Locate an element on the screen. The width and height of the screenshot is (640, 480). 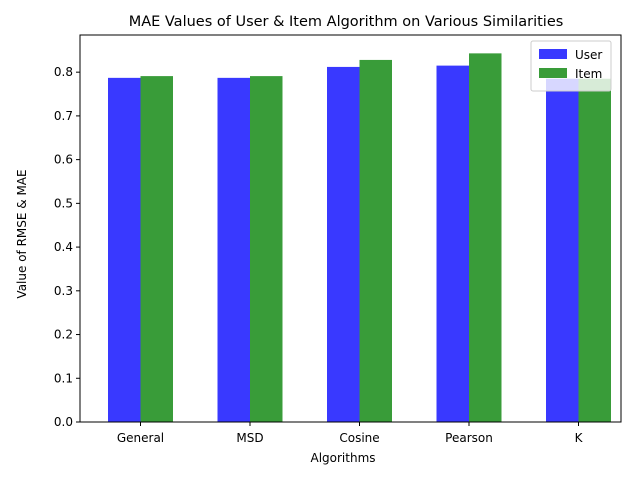
y-tick-label: 0.6 is located at coordinates (63, 160).